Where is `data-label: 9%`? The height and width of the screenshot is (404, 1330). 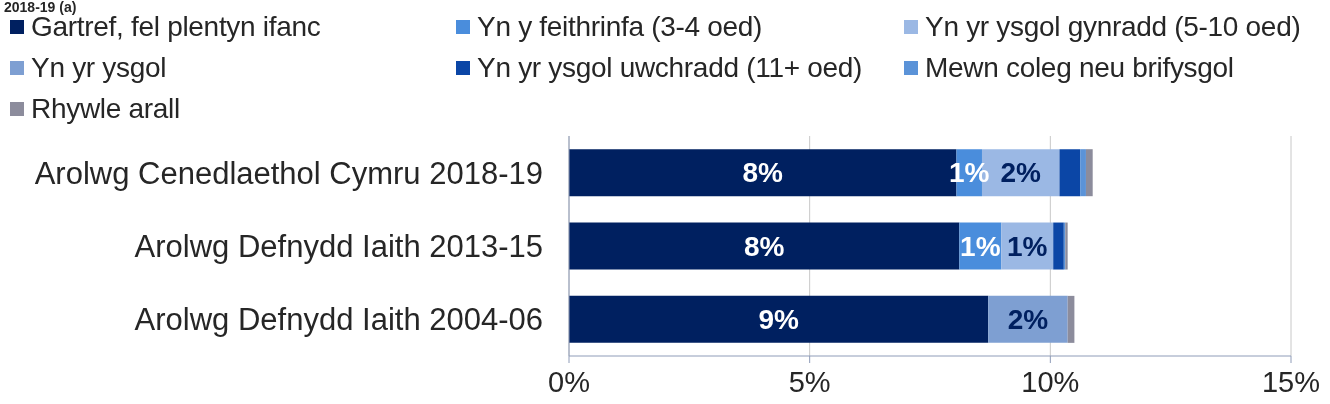
data-label: 9% is located at coordinates (778, 319).